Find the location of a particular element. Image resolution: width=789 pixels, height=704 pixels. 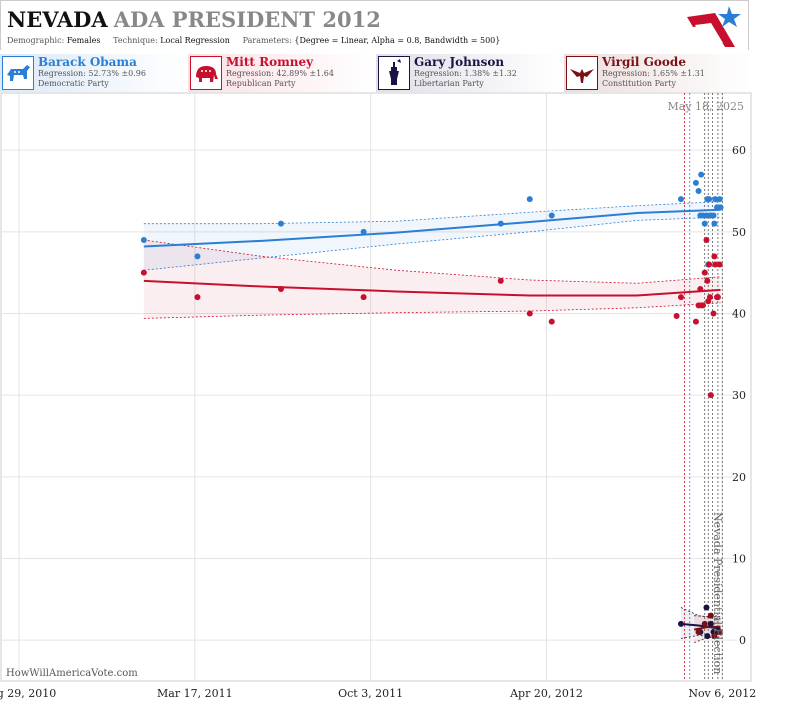

candidate-party: Republican Party is located at coordinates (261, 83).